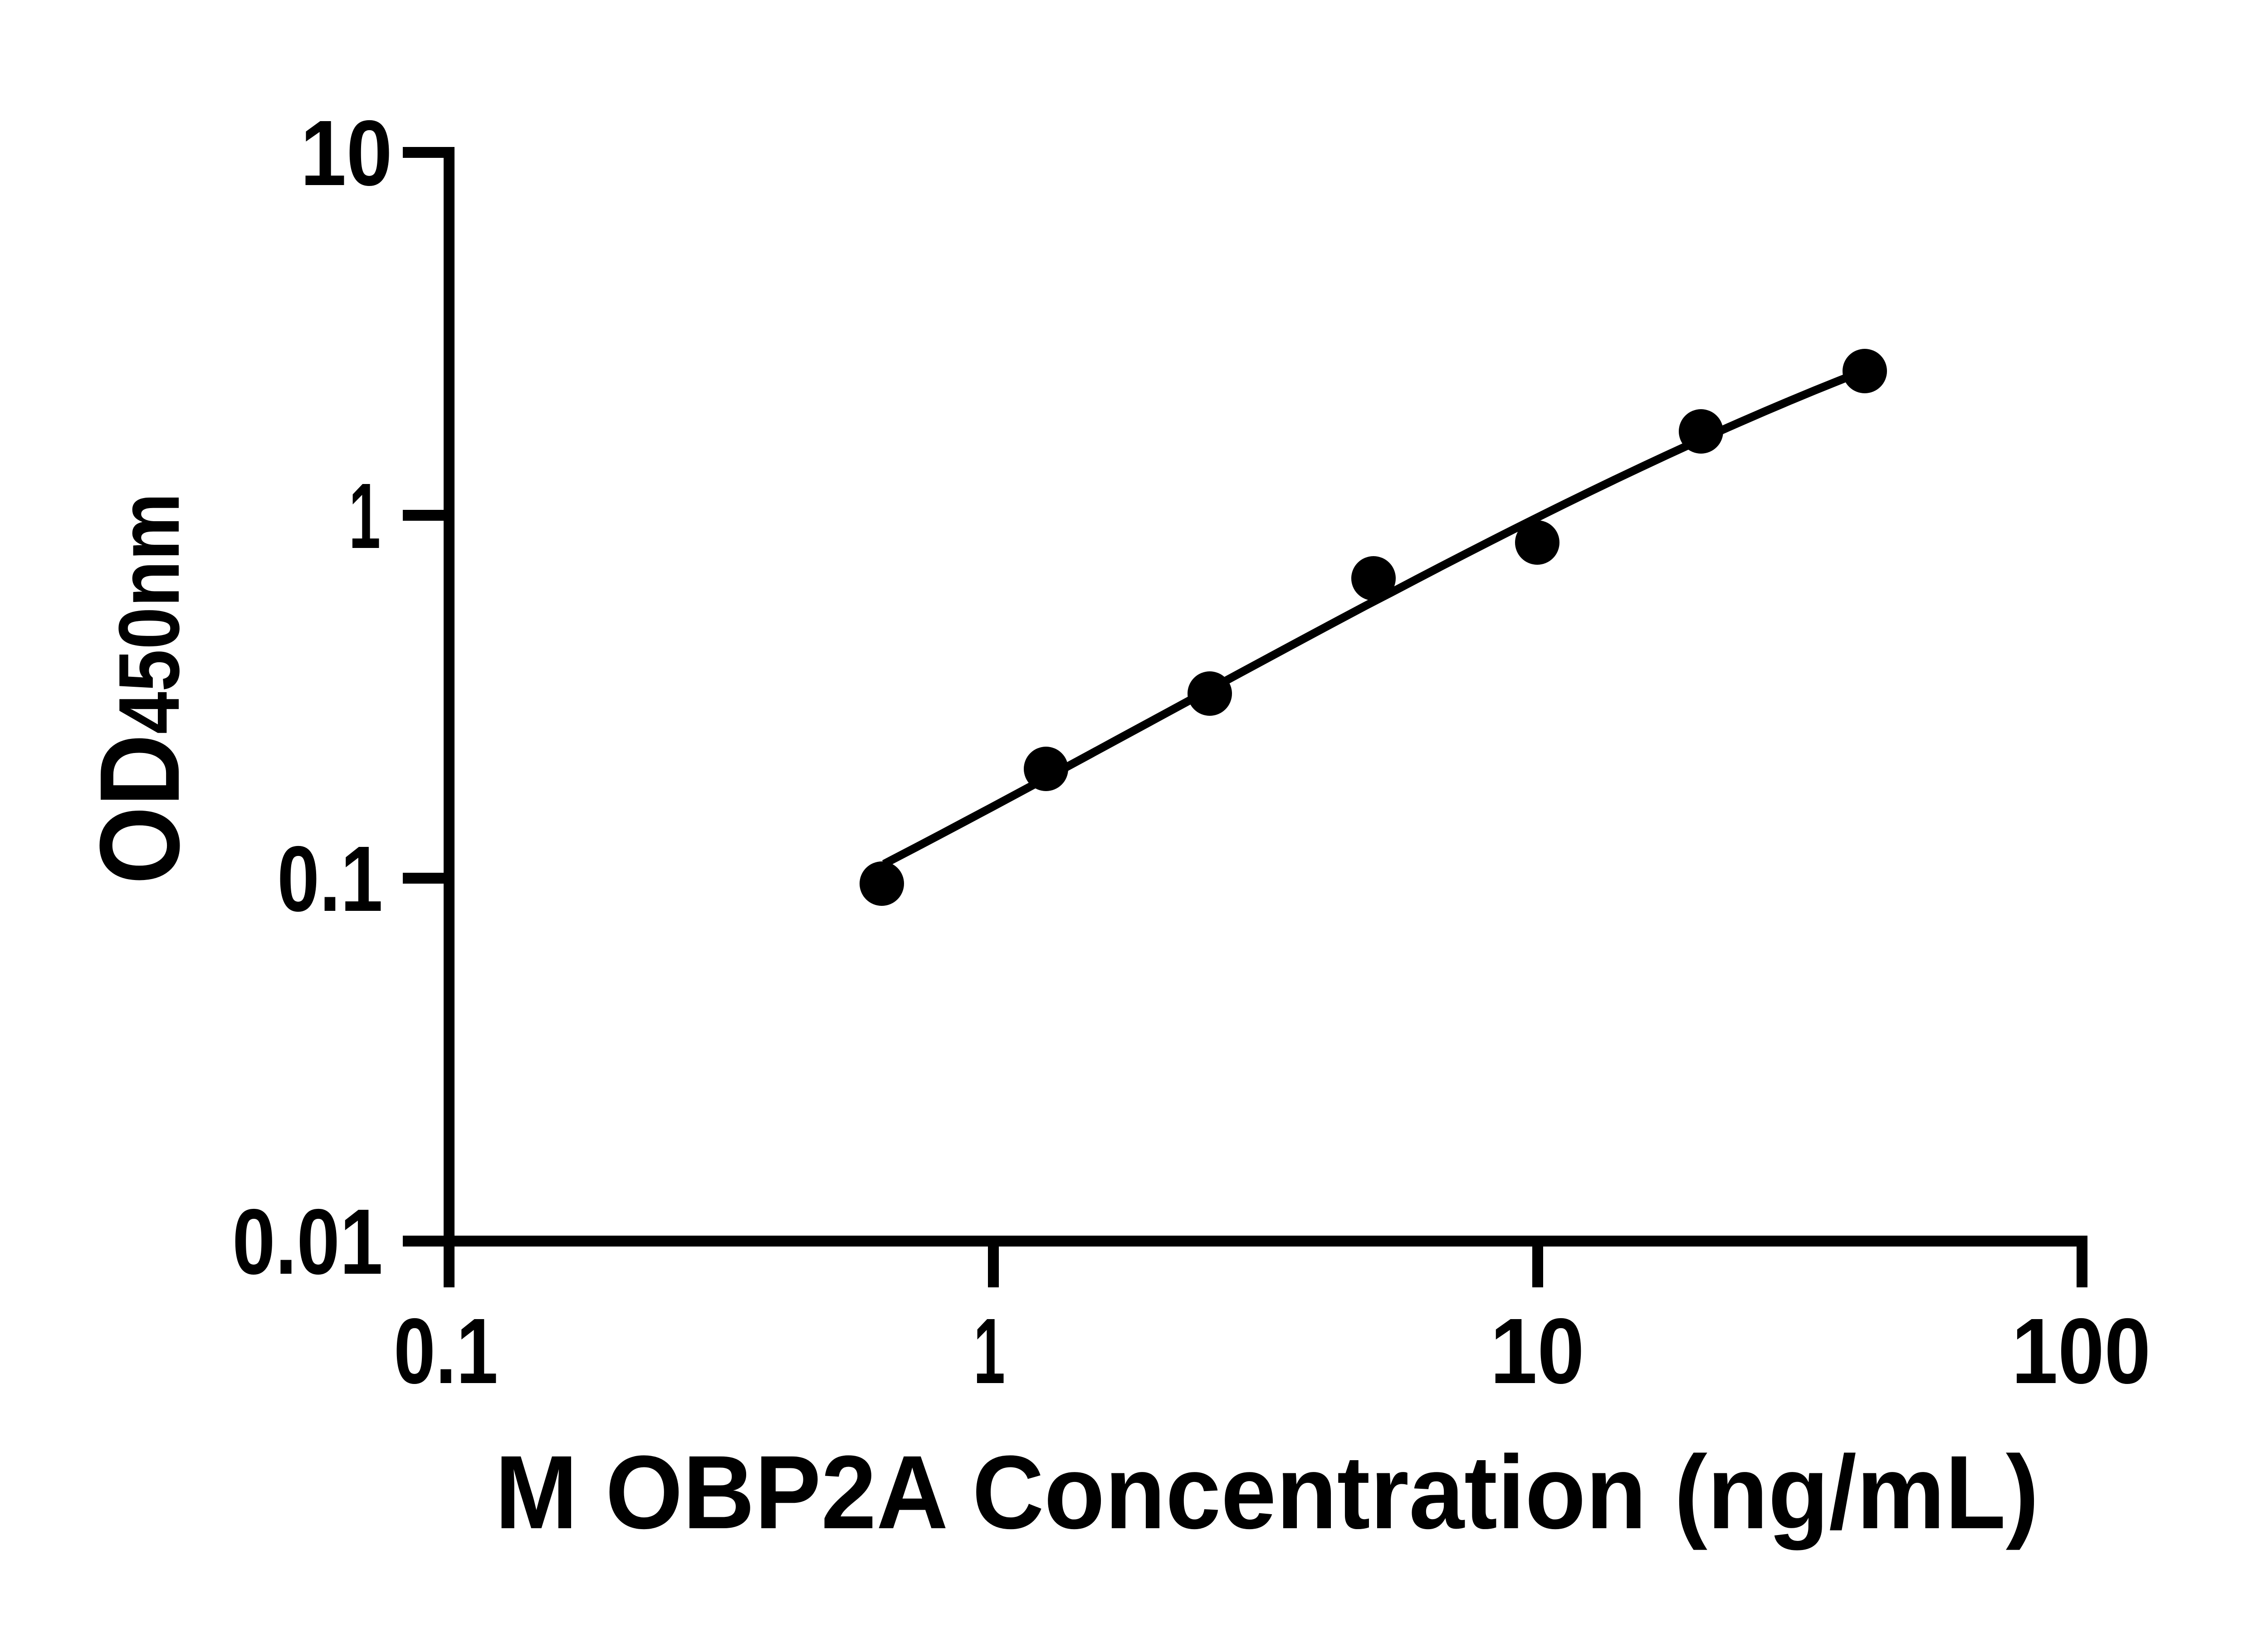 The image size is (2268, 1633). I want to click on svg-text: M OBP2A Concentration (ng/mL), so click(1267, 1492).